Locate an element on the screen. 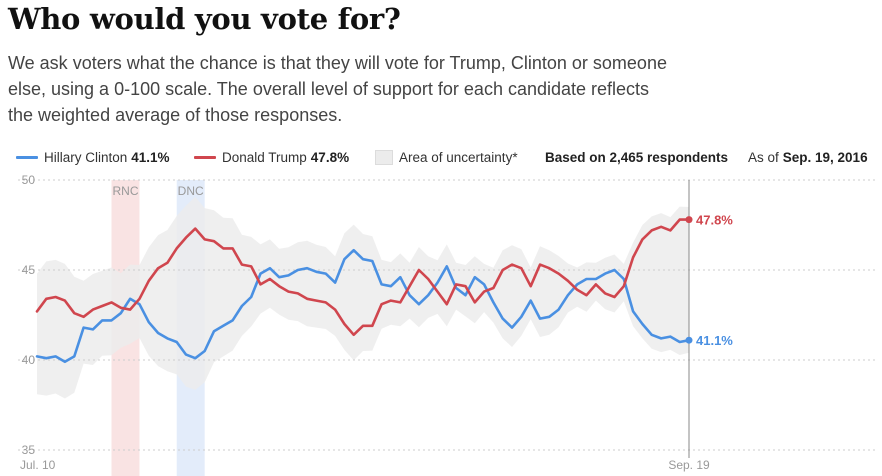 Image resolution: width=882 pixels, height=476 pixels. y-tick-label-50: 50 is located at coordinates (29, 180).